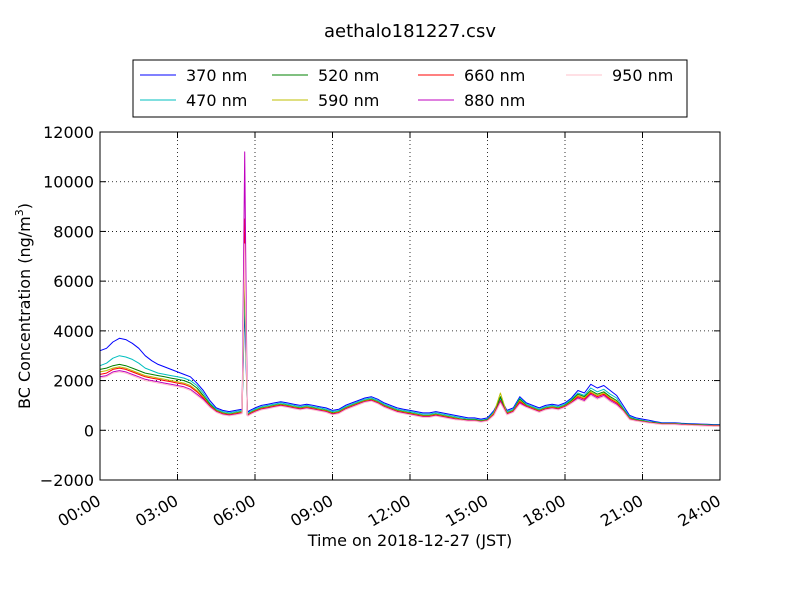  What do you see at coordinates (24, 206) in the screenshot?
I see `y-axis-label-end: )` at bounding box center [24, 206].